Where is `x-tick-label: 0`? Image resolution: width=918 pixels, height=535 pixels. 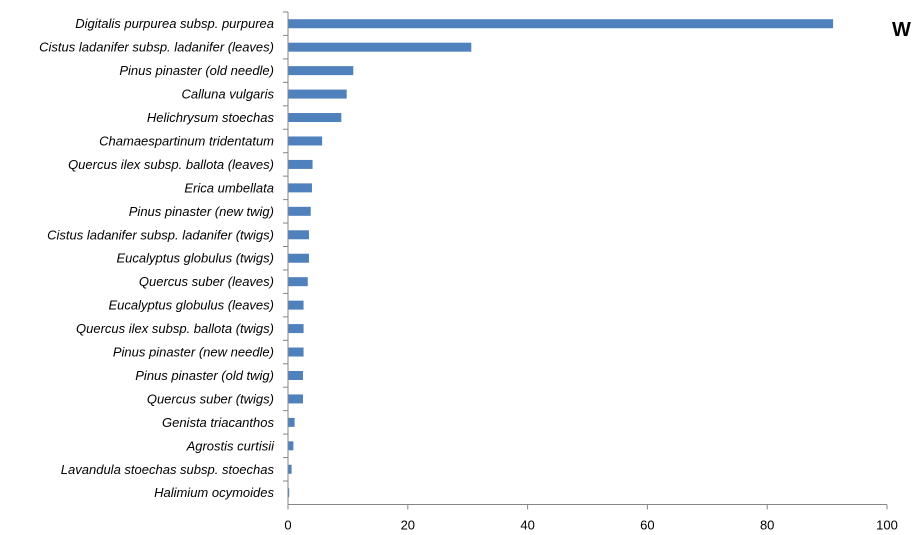 x-tick-label: 0 is located at coordinates (287, 524).